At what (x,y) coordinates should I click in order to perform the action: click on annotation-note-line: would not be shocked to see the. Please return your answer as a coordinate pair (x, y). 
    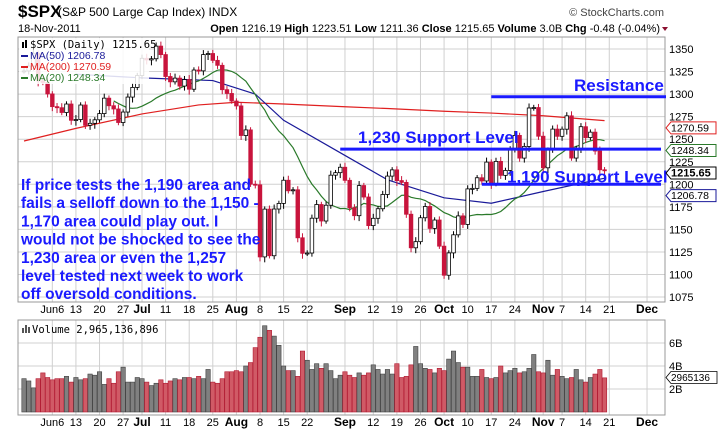
    Looking at the image, I should click on (140, 240).